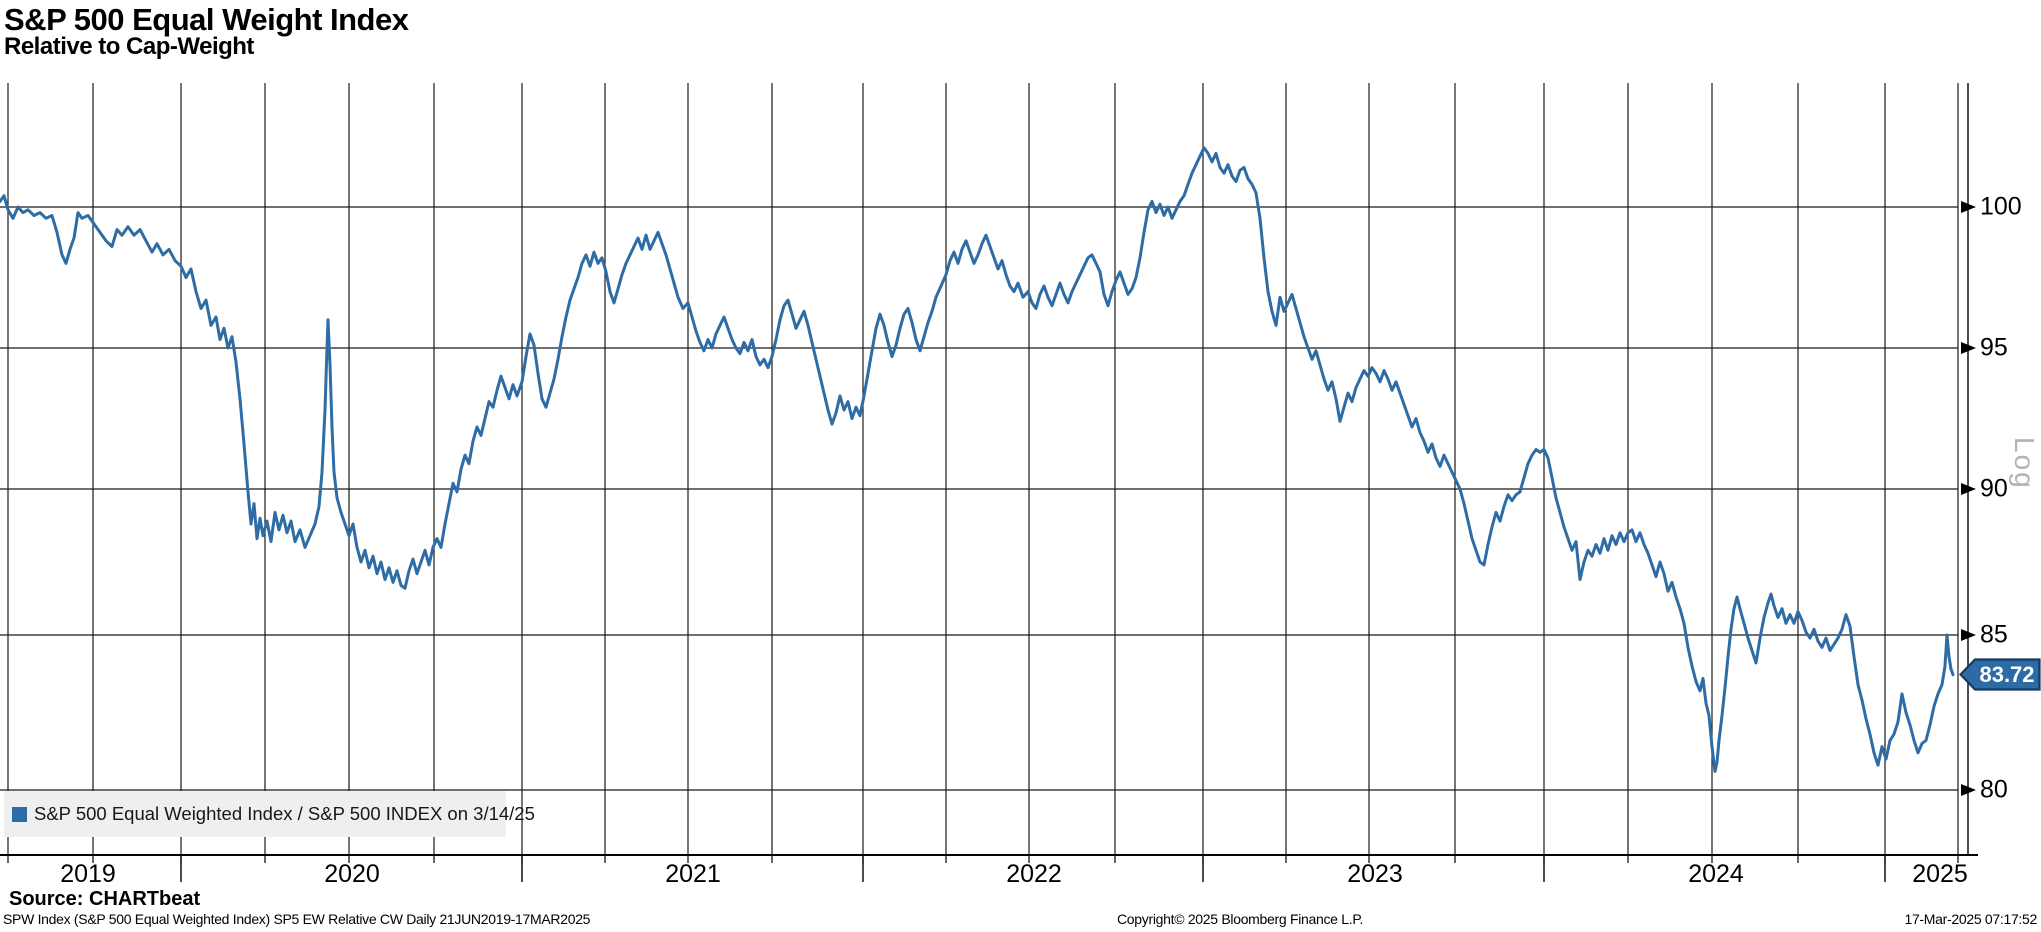 The width and height of the screenshot is (2041, 932). I want to click on footer-timestamp: 17-Mar-2025 07:17:52, so click(1970, 919).